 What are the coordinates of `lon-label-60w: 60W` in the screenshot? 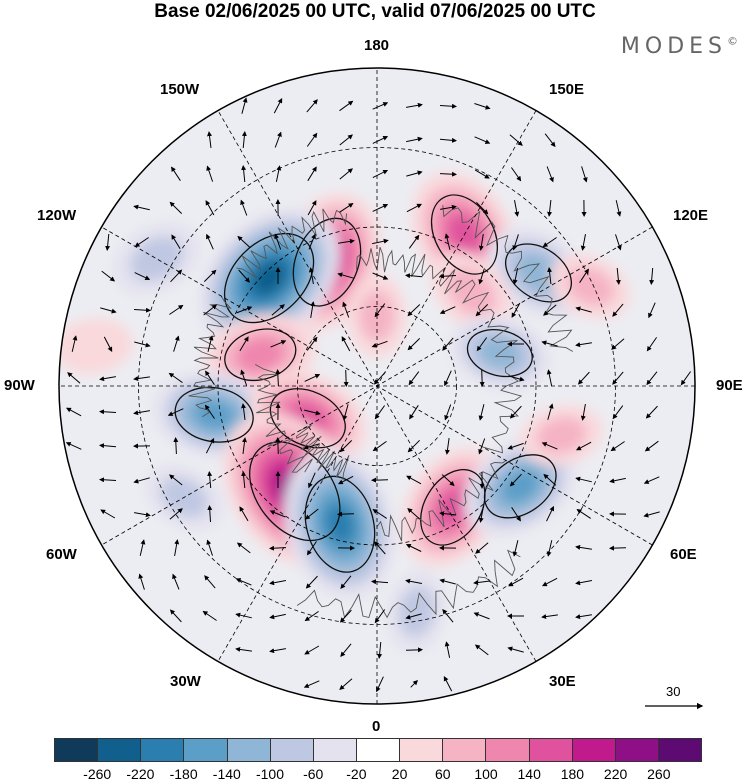 It's located at (61, 554).